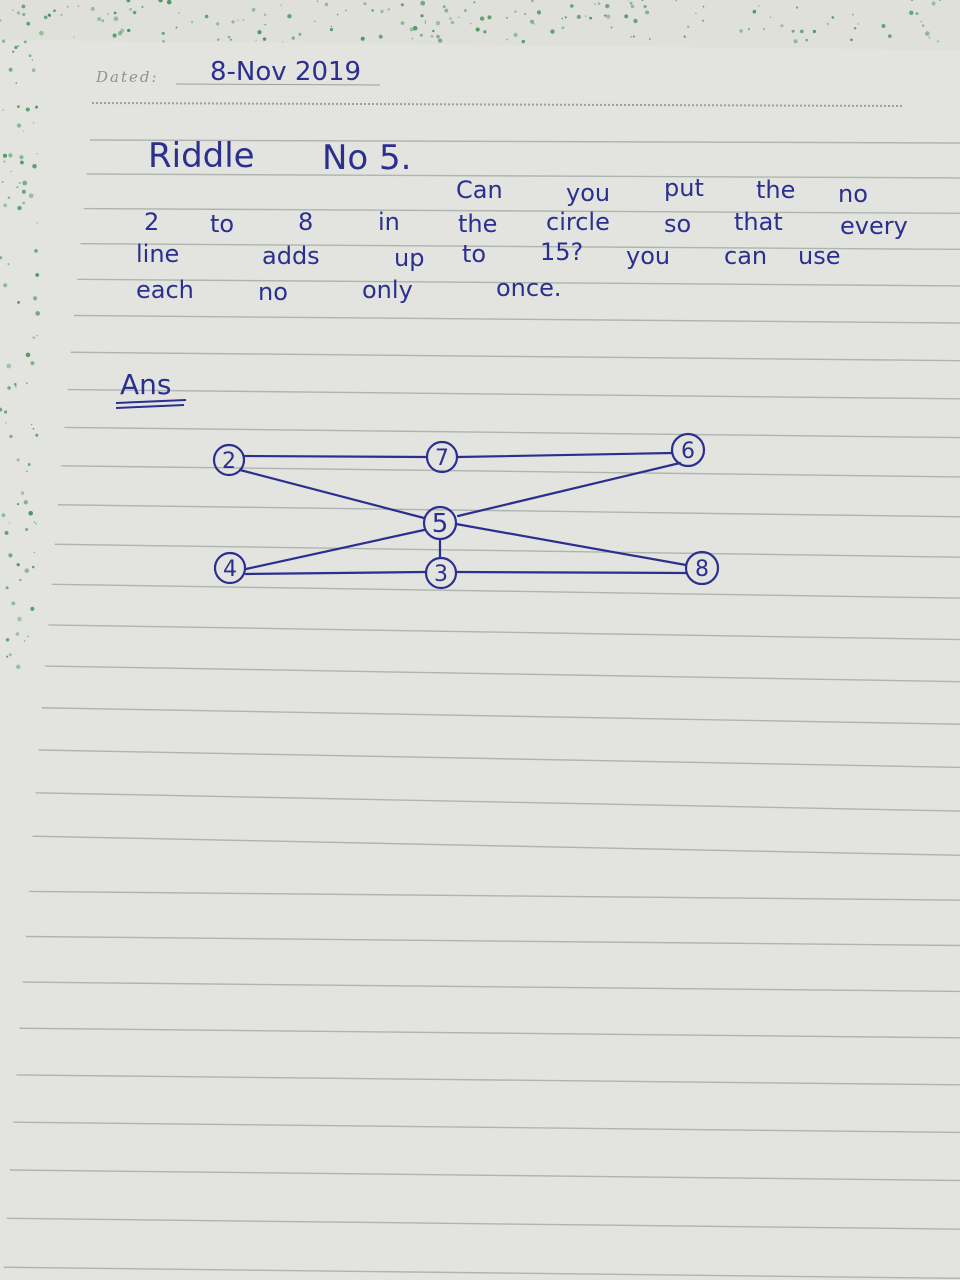 The width and height of the screenshot is (960, 1280). I want to click on node-circle-top-right, so click(688, 450).